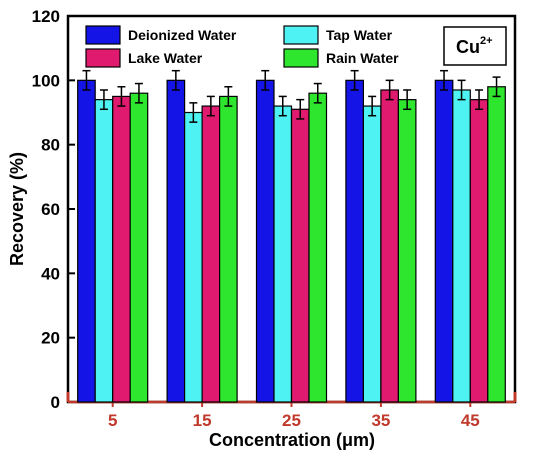  Describe the element at coordinates (50, 273) in the screenshot. I see `y-tick-label: 40` at that location.